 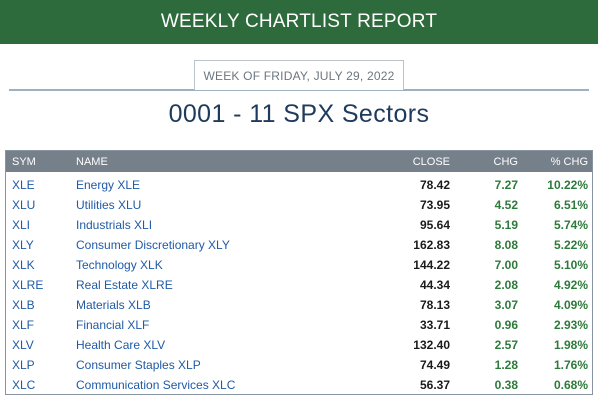 I want to click on header-pct-chg: % CHG, so click(x=569, y=161).